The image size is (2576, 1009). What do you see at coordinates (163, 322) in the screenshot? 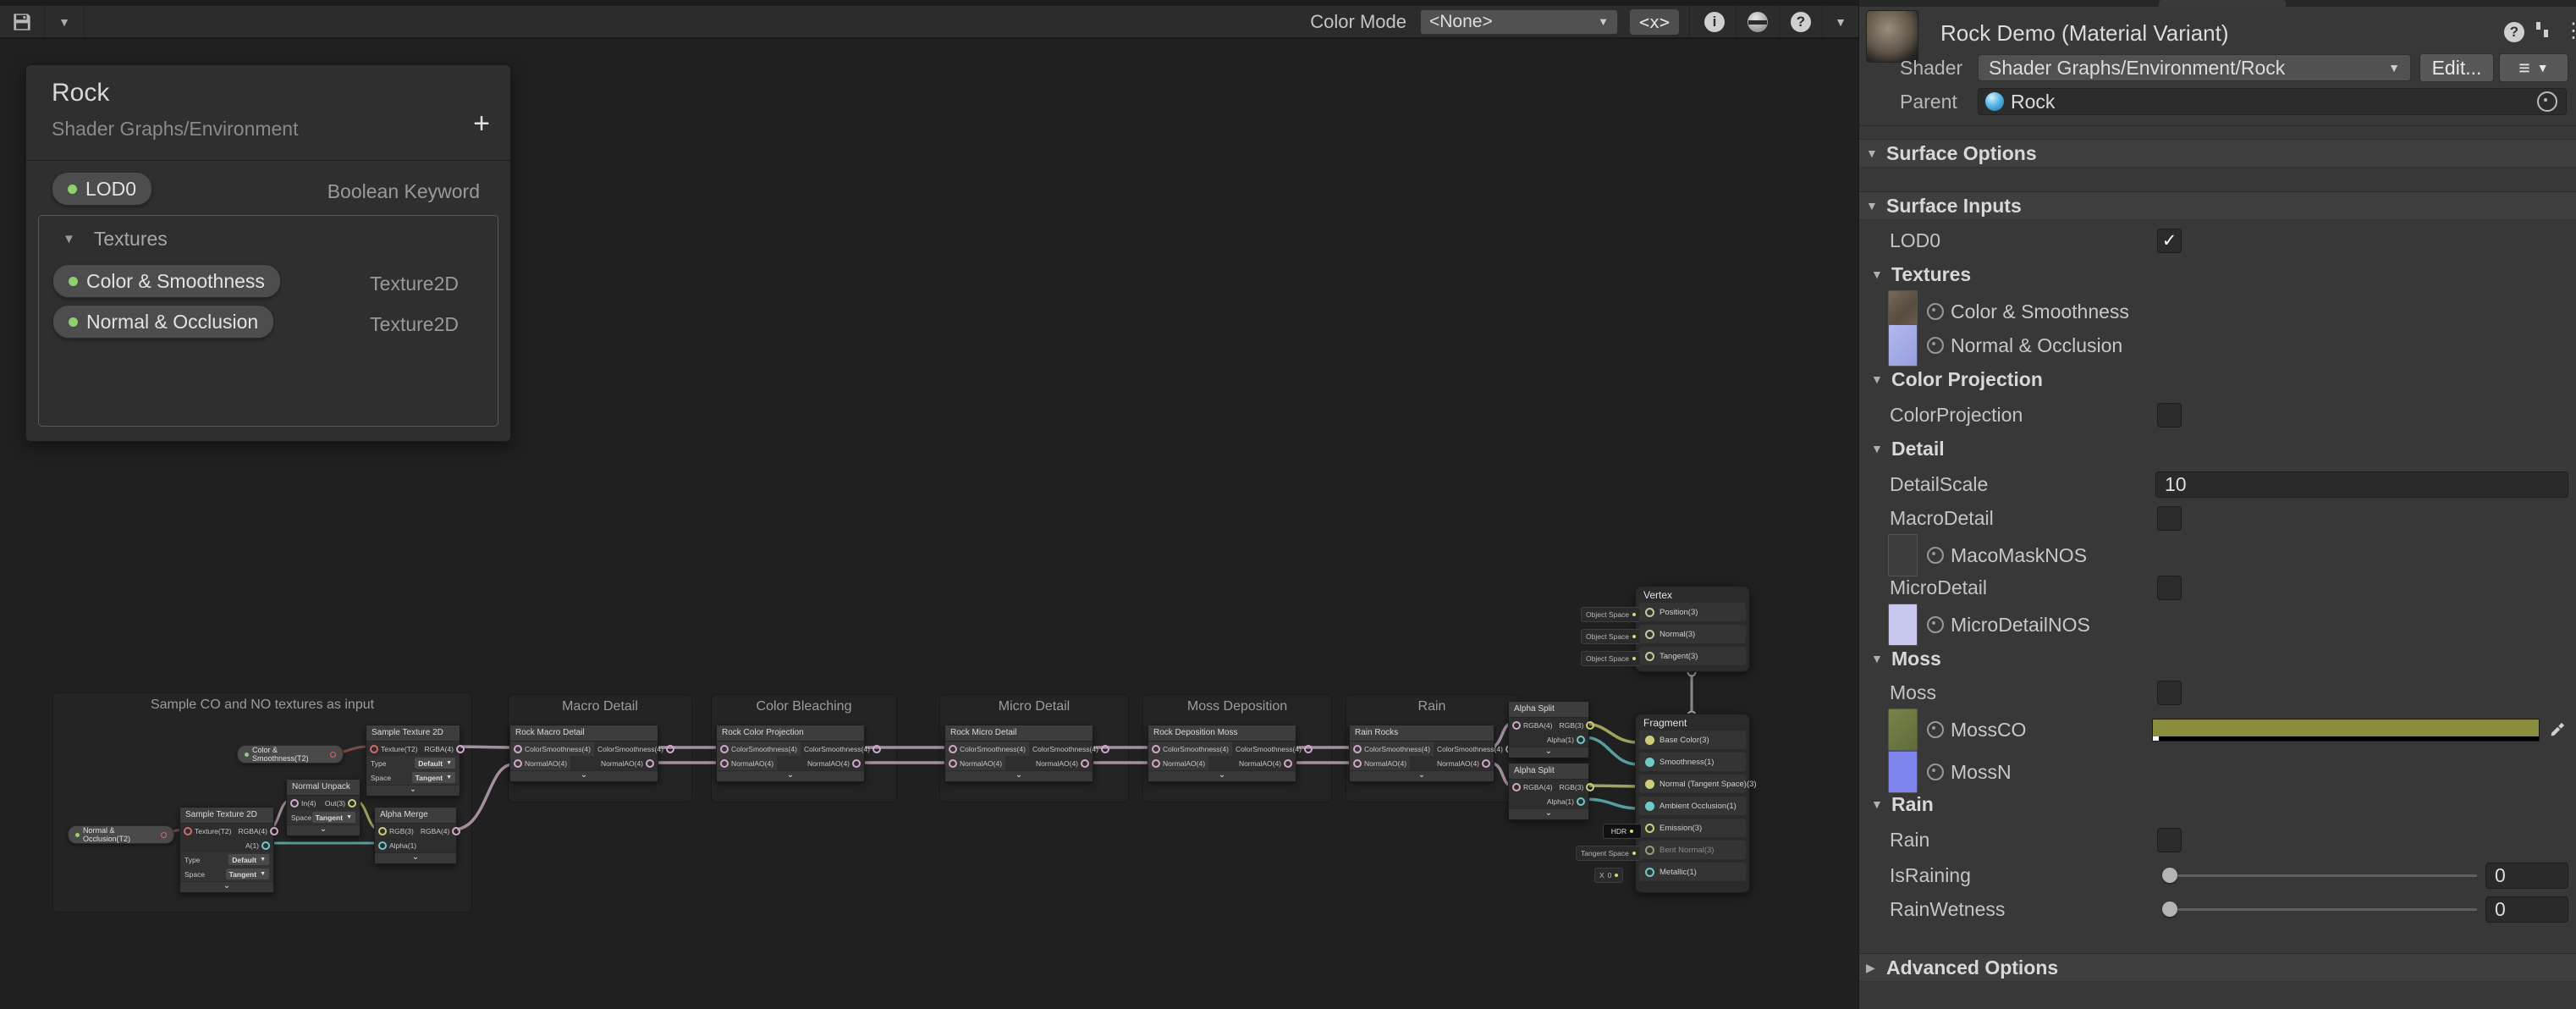
I see `texture-pill-normal-occlusion: Normal & Occlusion` at bounding box center [163, 322].